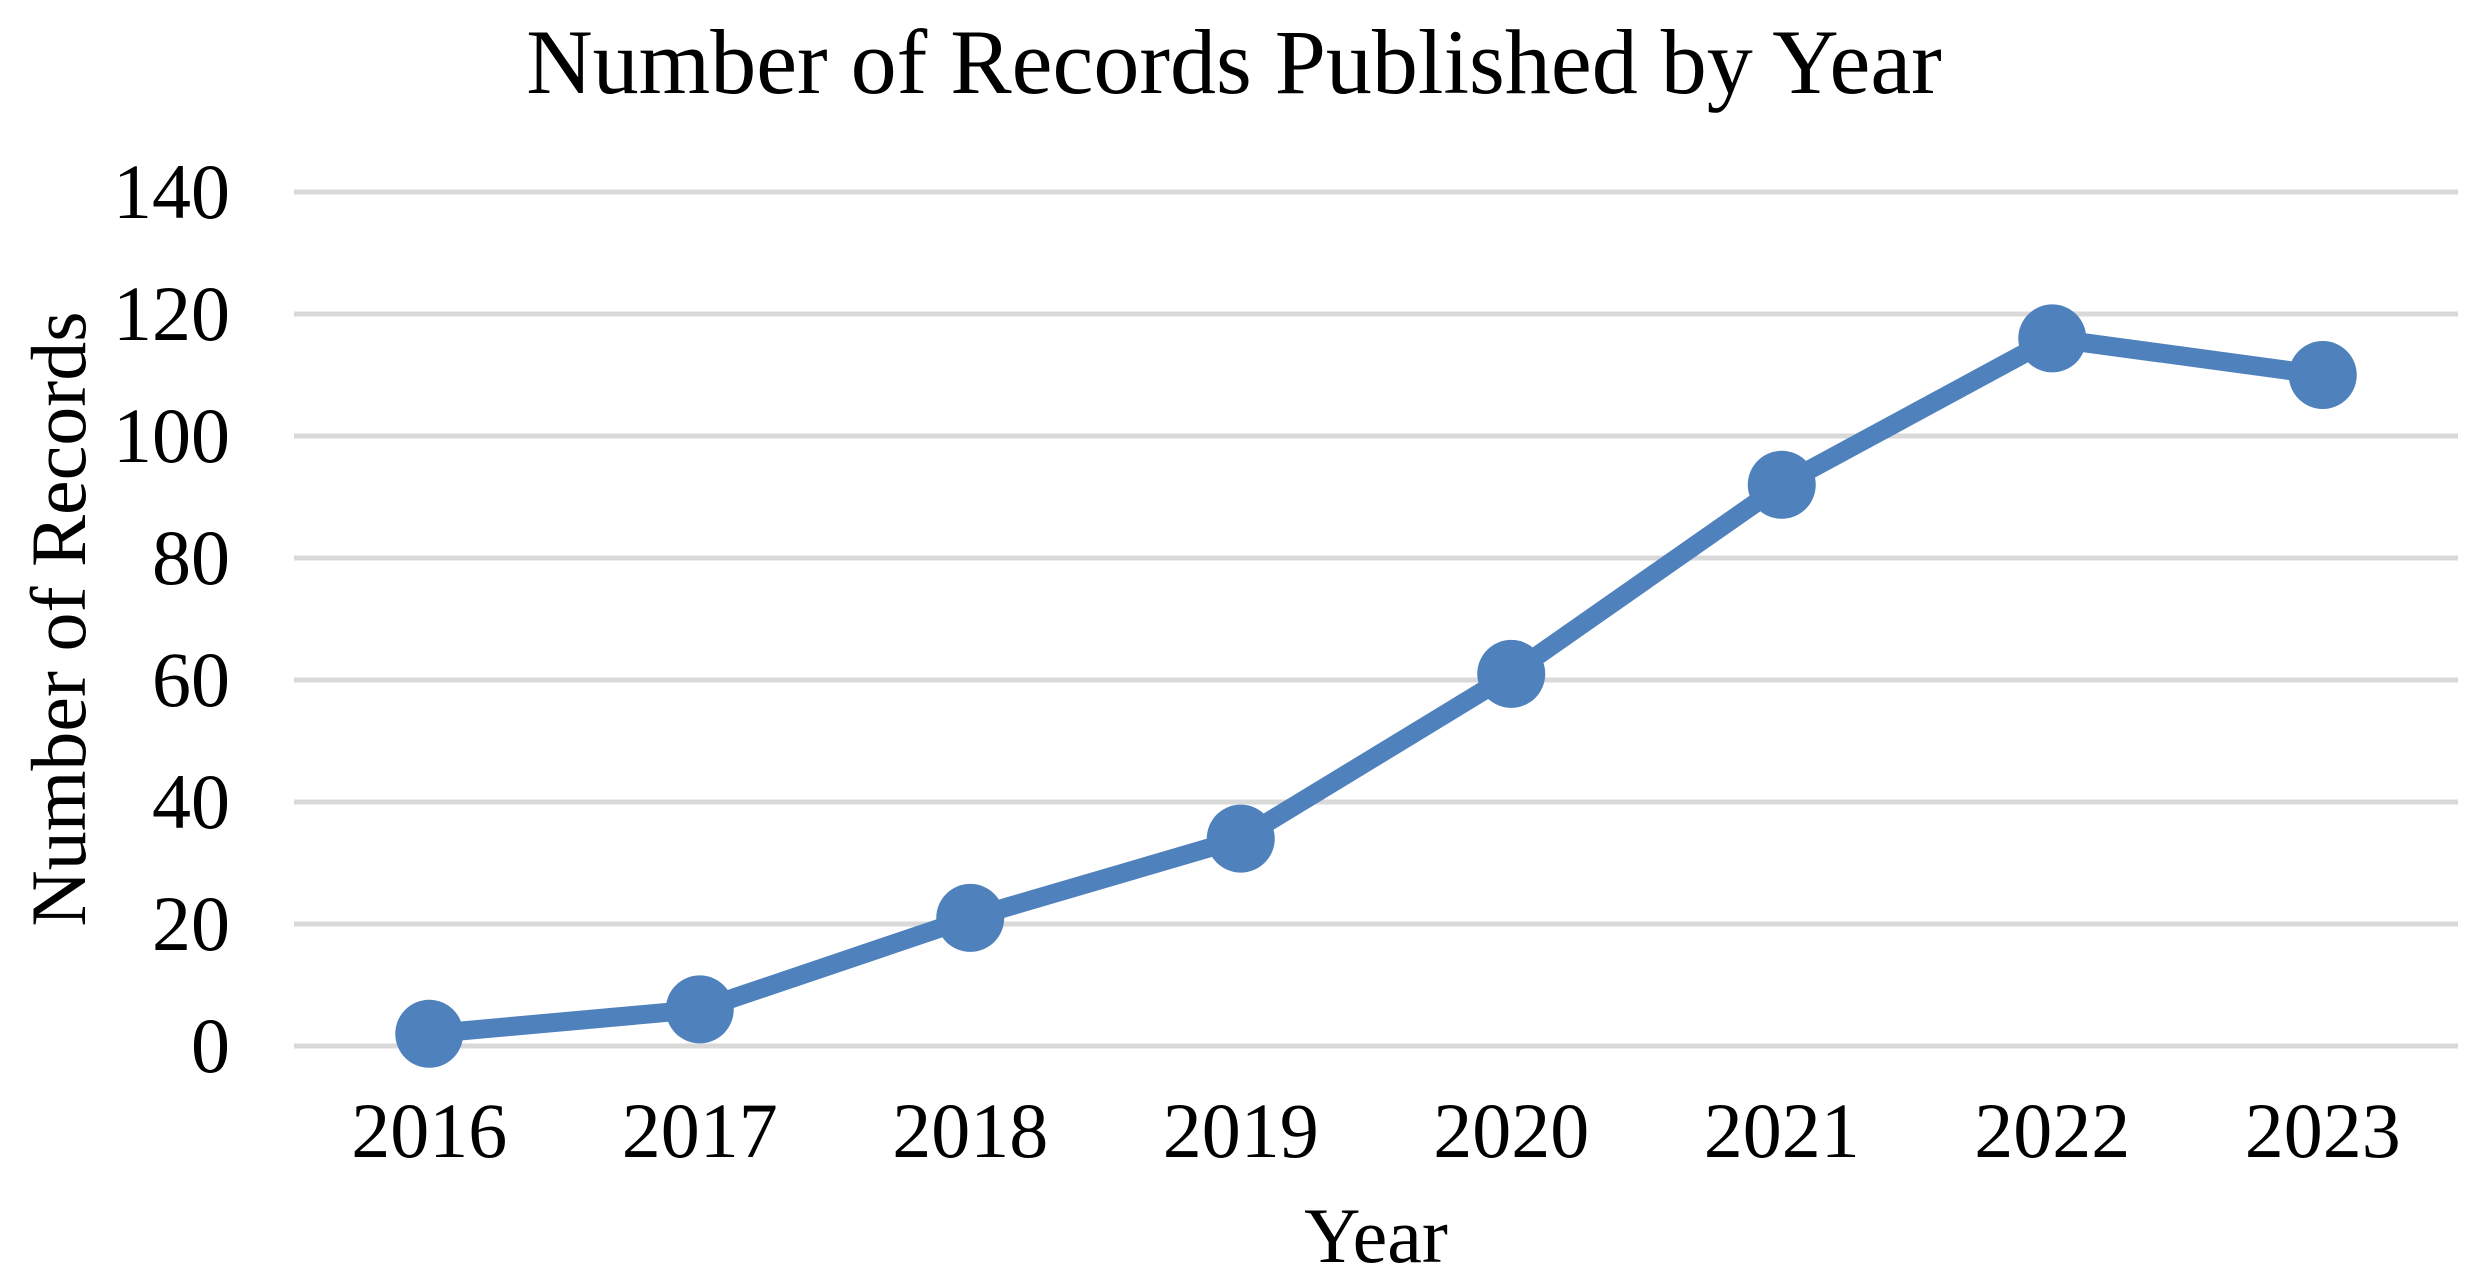  I want to click on x-tick-label-2022: 2022, so click(2052, 1130).